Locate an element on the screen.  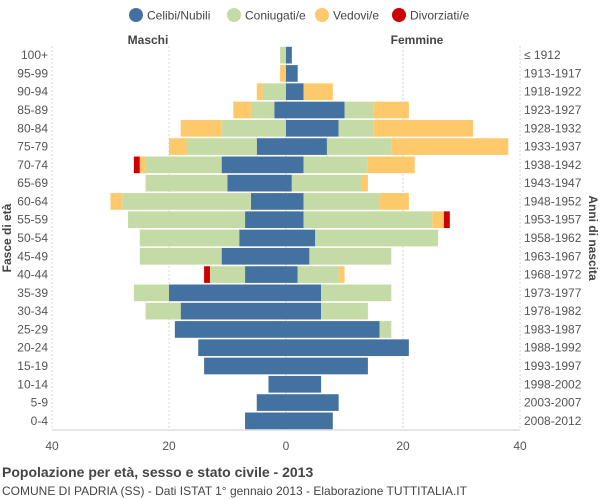
age-group-label: 15-19 is located at coordinates (32, 366).